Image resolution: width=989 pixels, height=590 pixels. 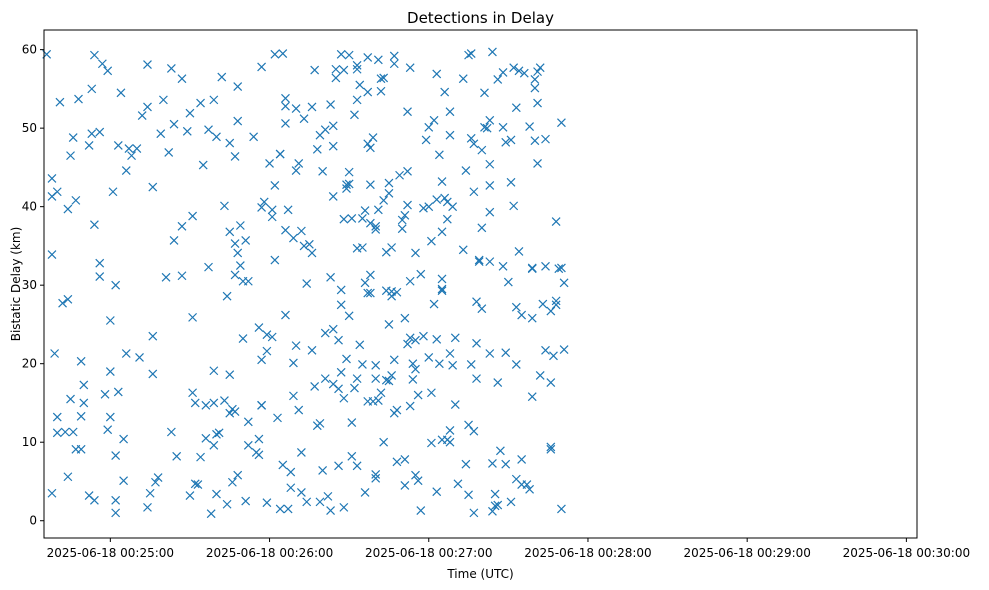 I want to click on x-axis-label: Time (UTC), so click(x=479, y=574).